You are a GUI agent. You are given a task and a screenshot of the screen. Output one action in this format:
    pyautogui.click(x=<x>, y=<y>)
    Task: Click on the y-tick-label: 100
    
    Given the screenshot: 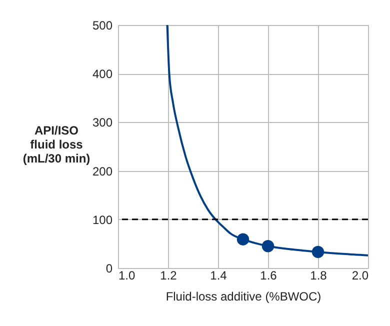 What is the action you would take?
    pyautogui.click(x=102, y=219)
    